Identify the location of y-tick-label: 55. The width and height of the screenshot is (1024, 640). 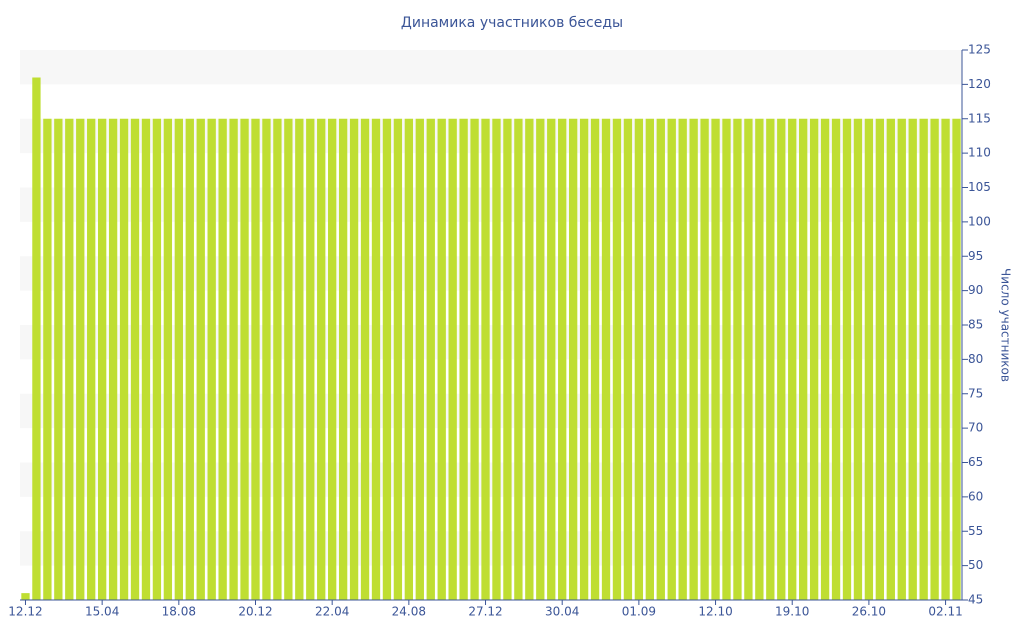
(975, 531).